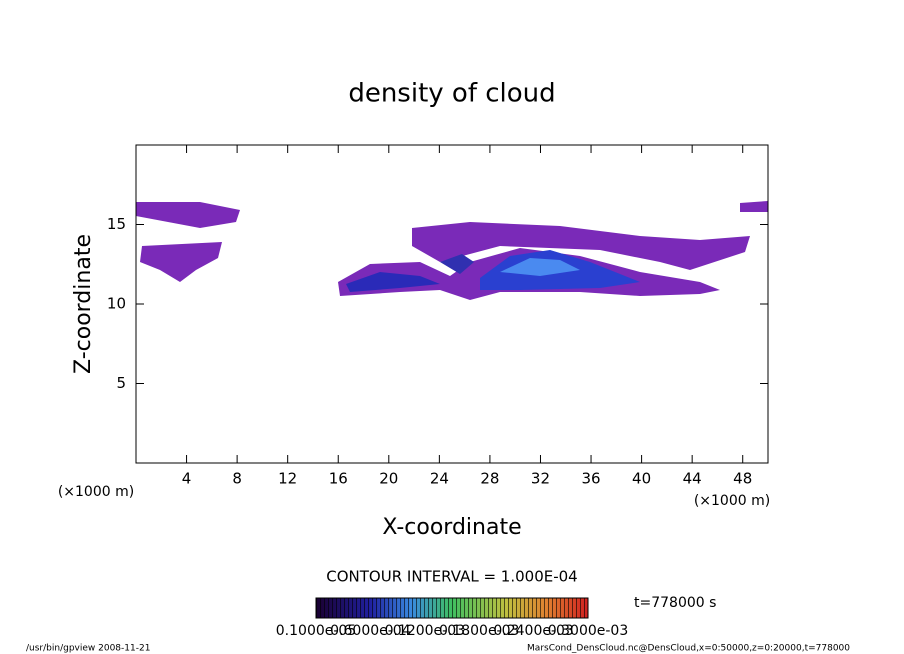  I want to click on y-axis-label: Z-coordinate, so click(83, 304).